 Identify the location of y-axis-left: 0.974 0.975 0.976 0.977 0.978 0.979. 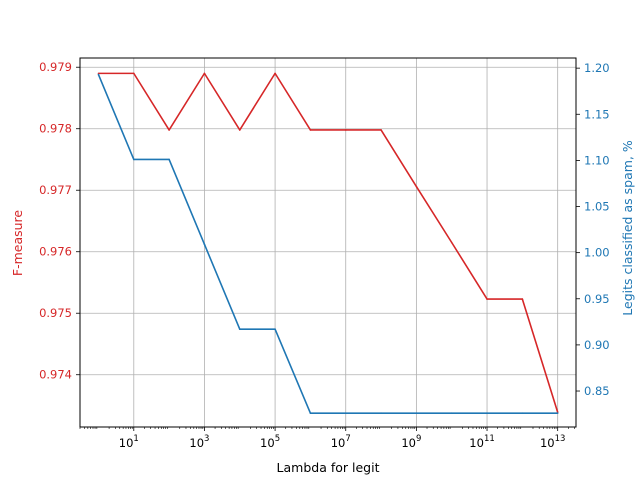
(59, 221).